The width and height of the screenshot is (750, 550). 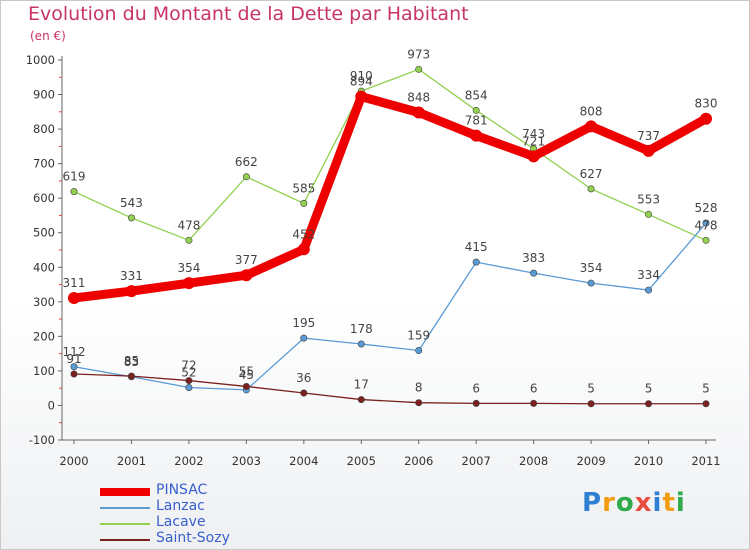 What do you see at coordinates (669, 503) in the screenshot?
I see `logo-letter: t` at bounding box center [669, 503].